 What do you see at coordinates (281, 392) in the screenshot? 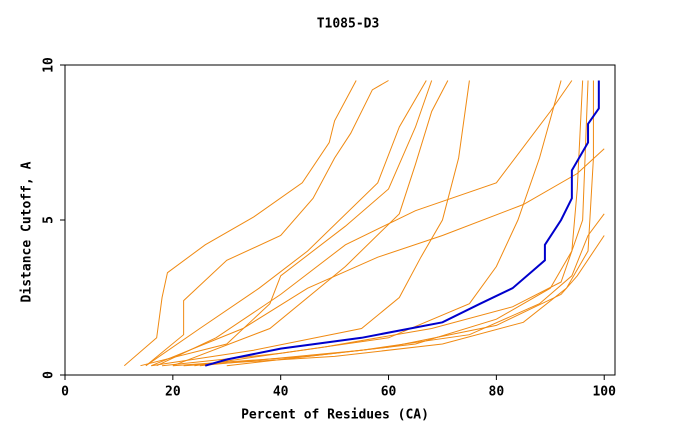
I see `x-tick-label: 40` at bounding box center [281, 392].